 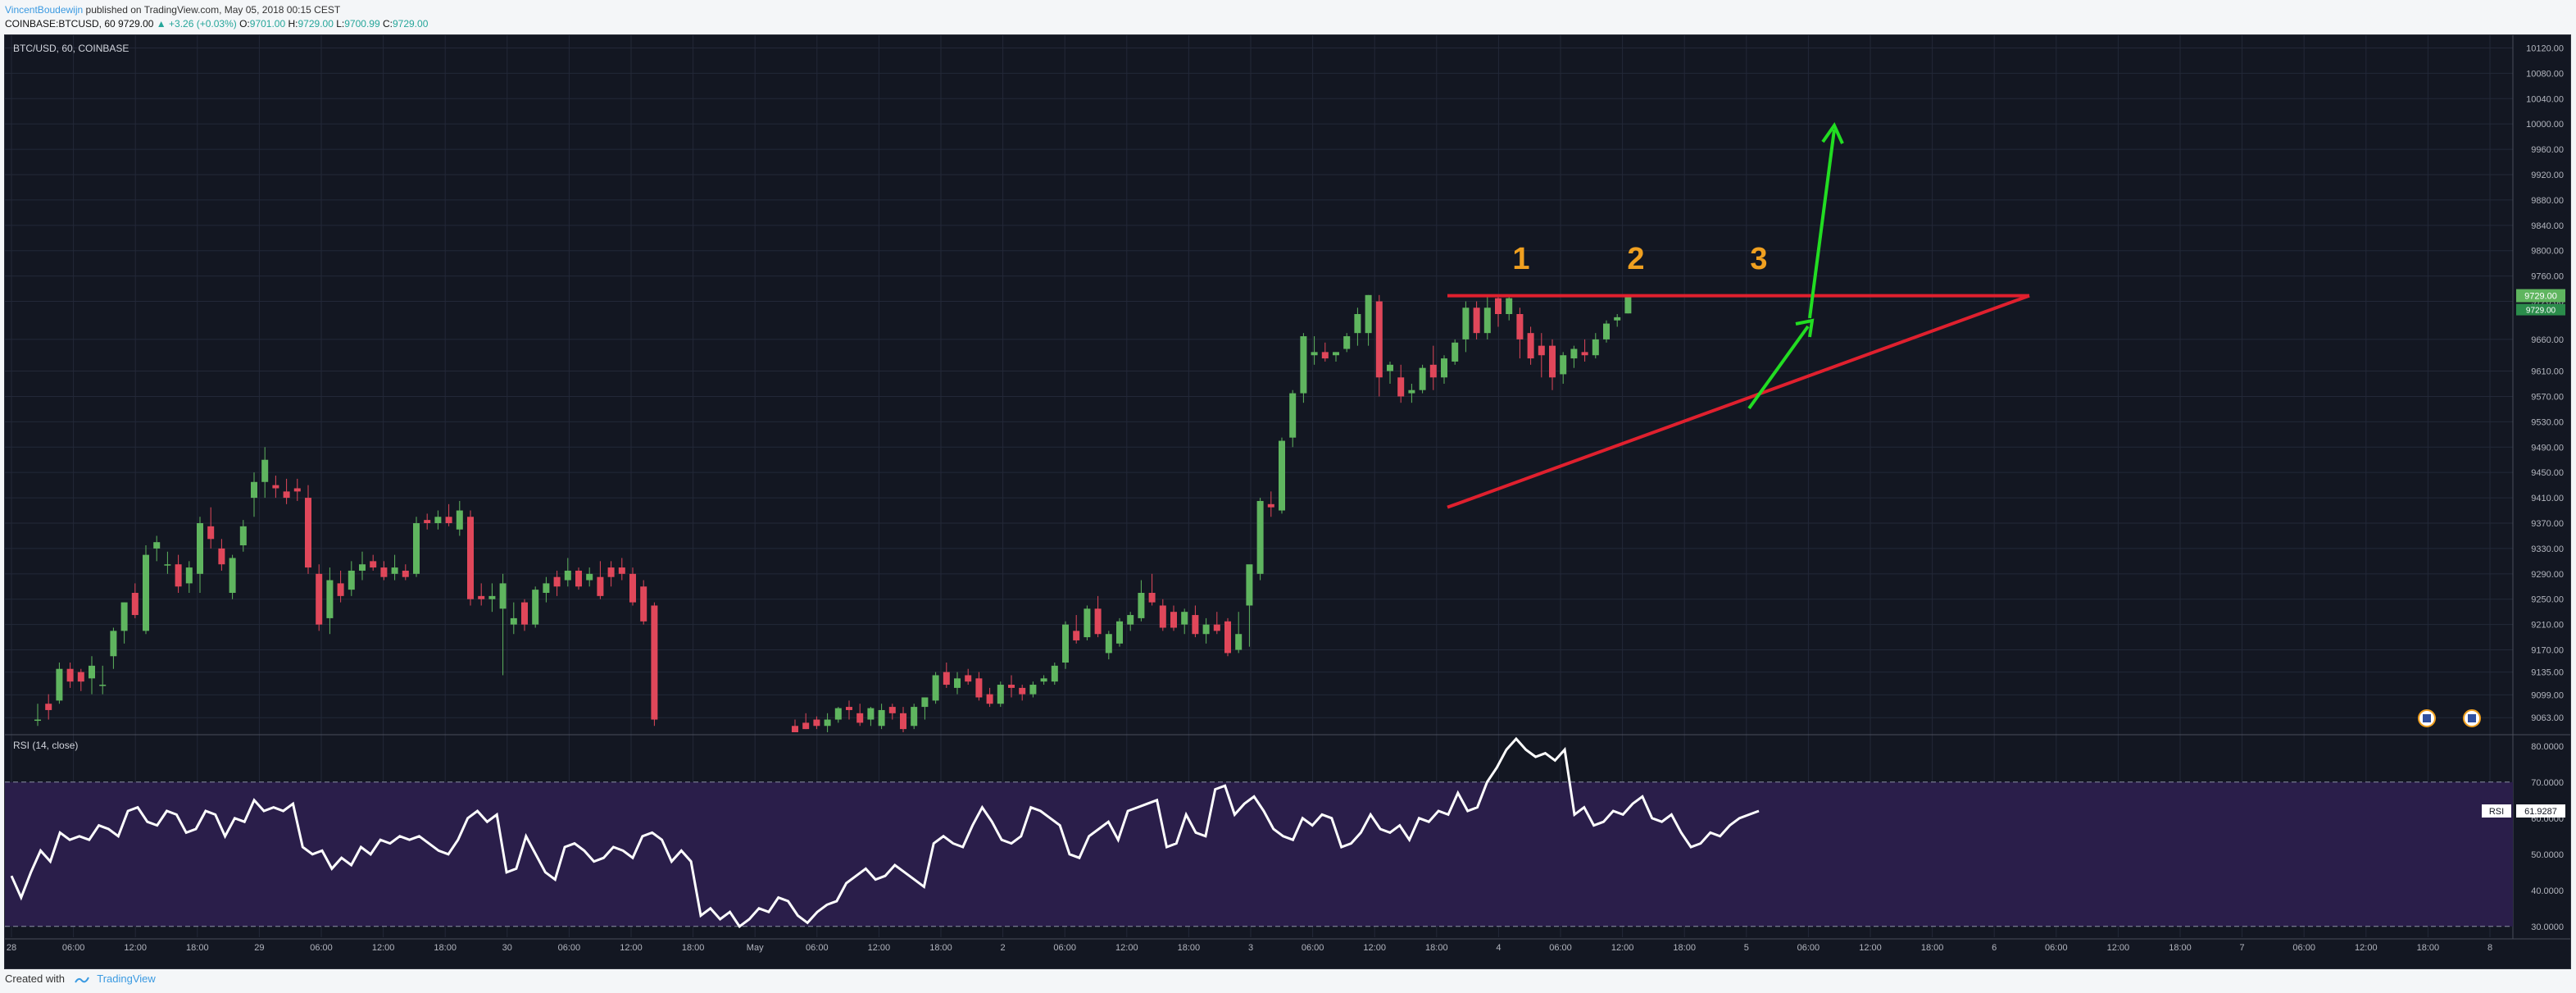 I want to click on time-tick-label: 28, so click(x=11, y=948).